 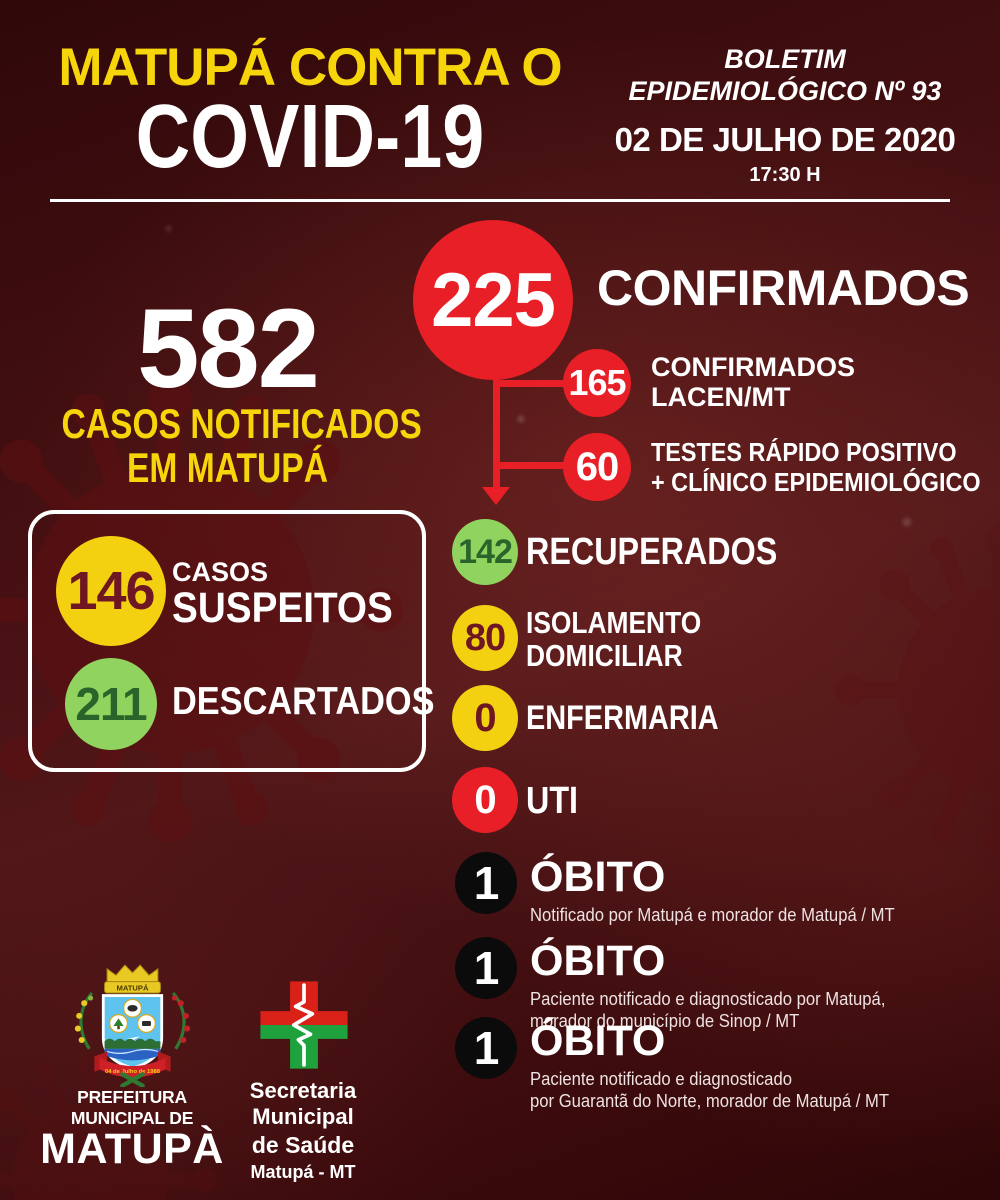 I want to click on rapid-test-circle: 60, so click(x=597, y=467).